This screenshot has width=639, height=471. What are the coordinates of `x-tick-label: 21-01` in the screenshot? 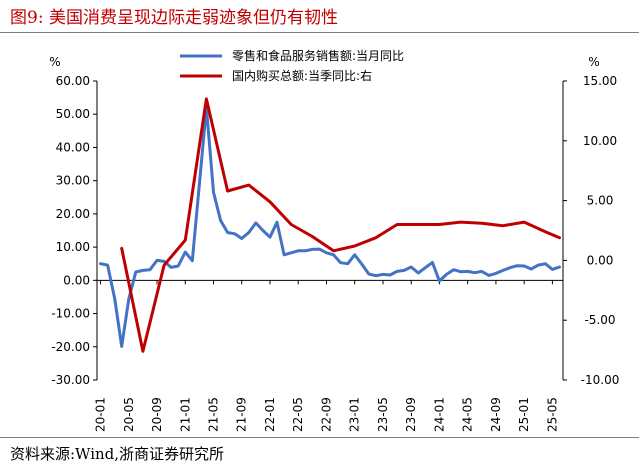 It's located at (185, 414).